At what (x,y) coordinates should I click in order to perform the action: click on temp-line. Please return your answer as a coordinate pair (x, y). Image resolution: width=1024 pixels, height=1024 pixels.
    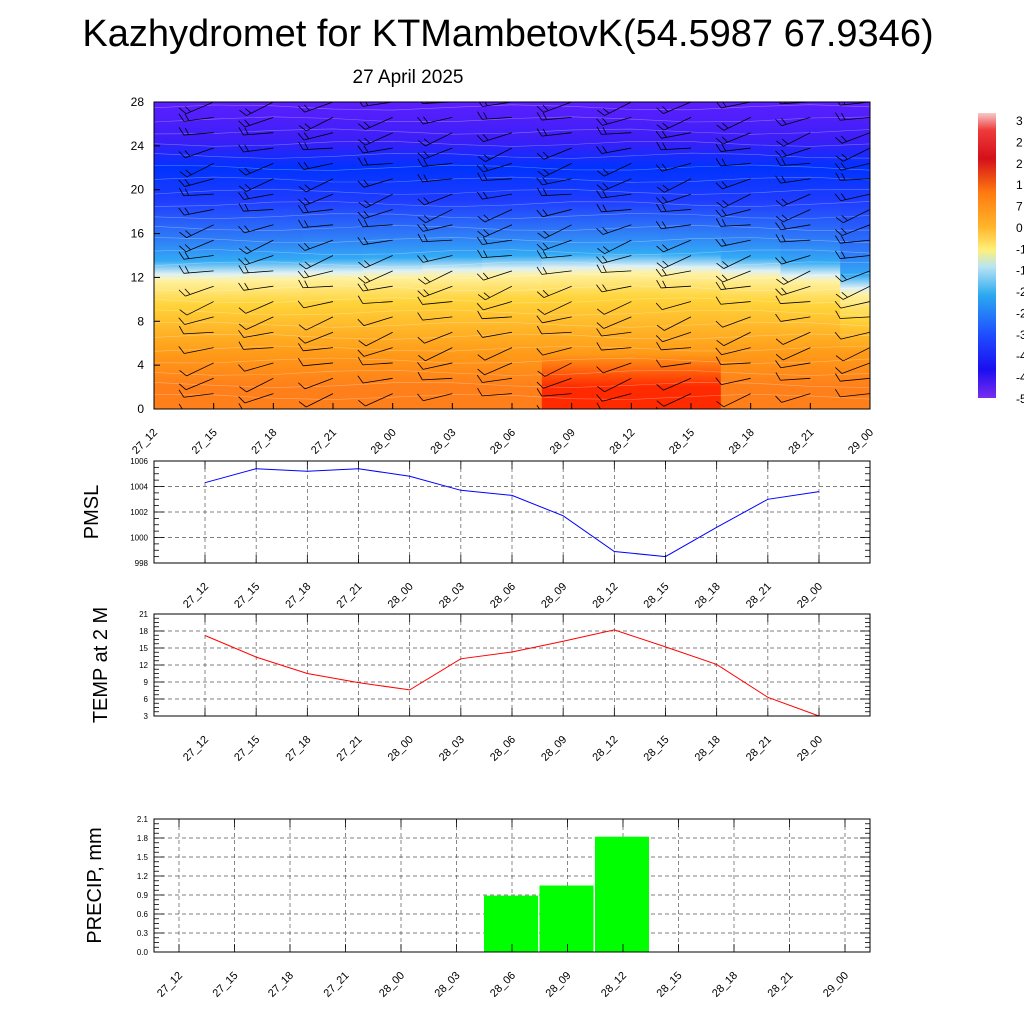
    Looking at the image, I should click on (512, 673).